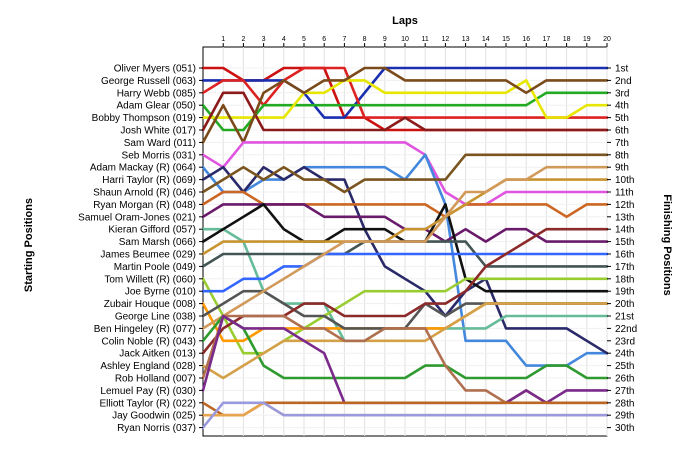 The height and width of the screenshot is (450, 700). What do you see at coordinates (157, 242) in the screenshot?
I see `driver-label: Sam Marsh (066)` at bounding box center [157, 242].